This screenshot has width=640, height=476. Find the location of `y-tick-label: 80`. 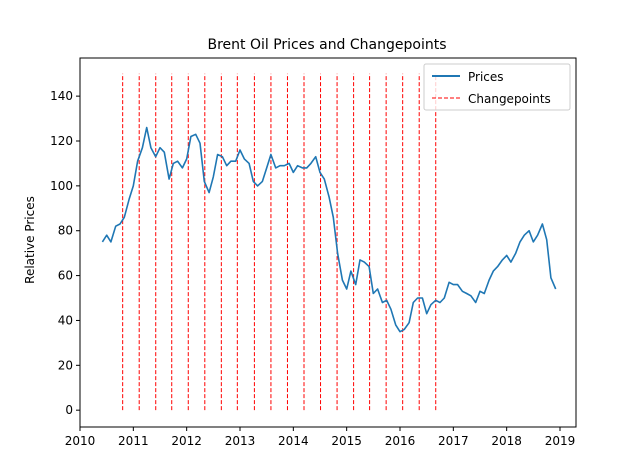

y-tick-label: 80 is located at coordinates (65, 231).